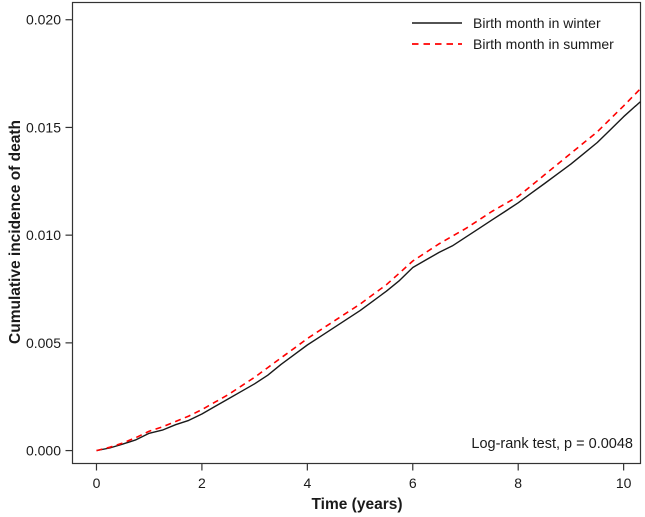 Image resolution: width=645 pixels, height=517 pixels. I want to click on log-rank-annotation: Log-rank test, p = 0.0048, so click(552, 444).